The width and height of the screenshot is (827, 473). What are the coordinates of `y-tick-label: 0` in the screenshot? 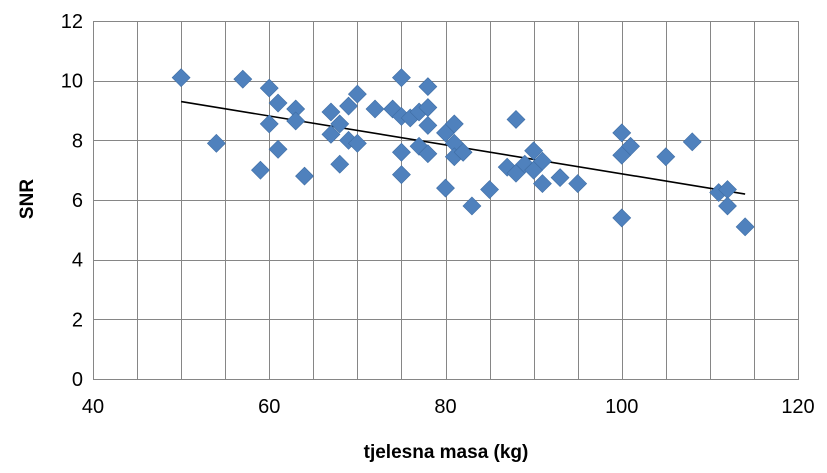 It's located at (77, 380).